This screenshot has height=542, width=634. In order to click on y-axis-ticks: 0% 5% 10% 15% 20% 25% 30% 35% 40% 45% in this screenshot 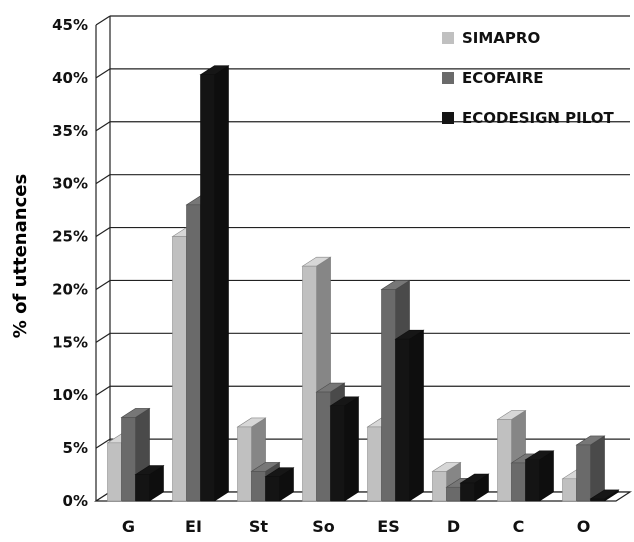, I will do `click(70, 263)`.